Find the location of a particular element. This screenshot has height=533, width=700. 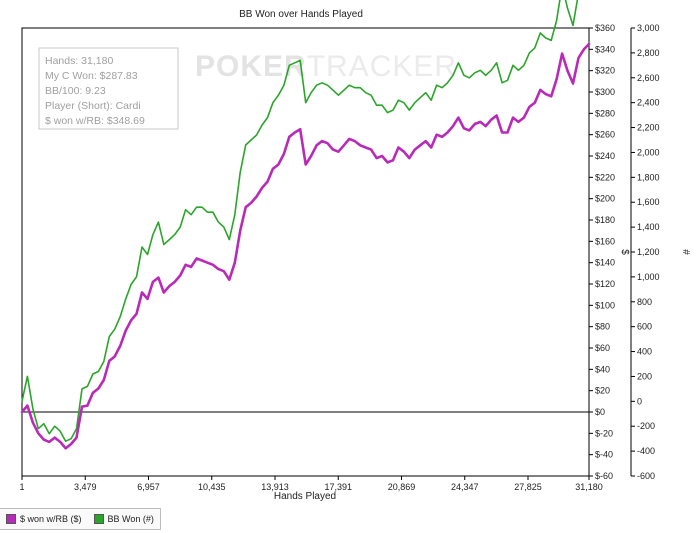

y2-tick-label: 1,400 is located at coordinates (648, 227).